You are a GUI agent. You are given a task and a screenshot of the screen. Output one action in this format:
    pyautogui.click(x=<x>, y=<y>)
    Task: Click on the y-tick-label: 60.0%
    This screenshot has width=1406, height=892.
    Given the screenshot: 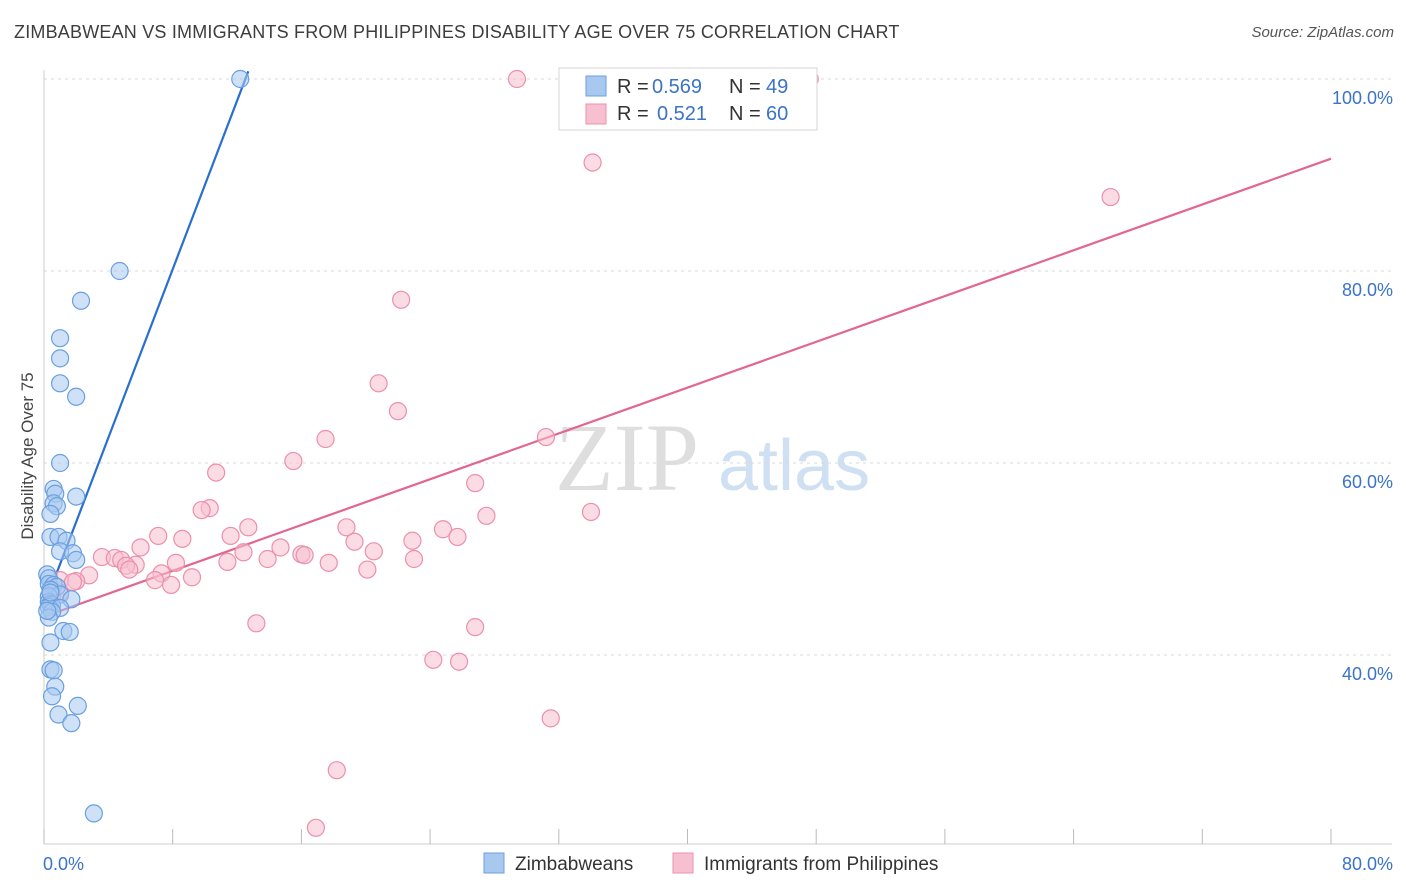 What is the action you would take?
    pyautogui.click(x=1367, y=482)
    